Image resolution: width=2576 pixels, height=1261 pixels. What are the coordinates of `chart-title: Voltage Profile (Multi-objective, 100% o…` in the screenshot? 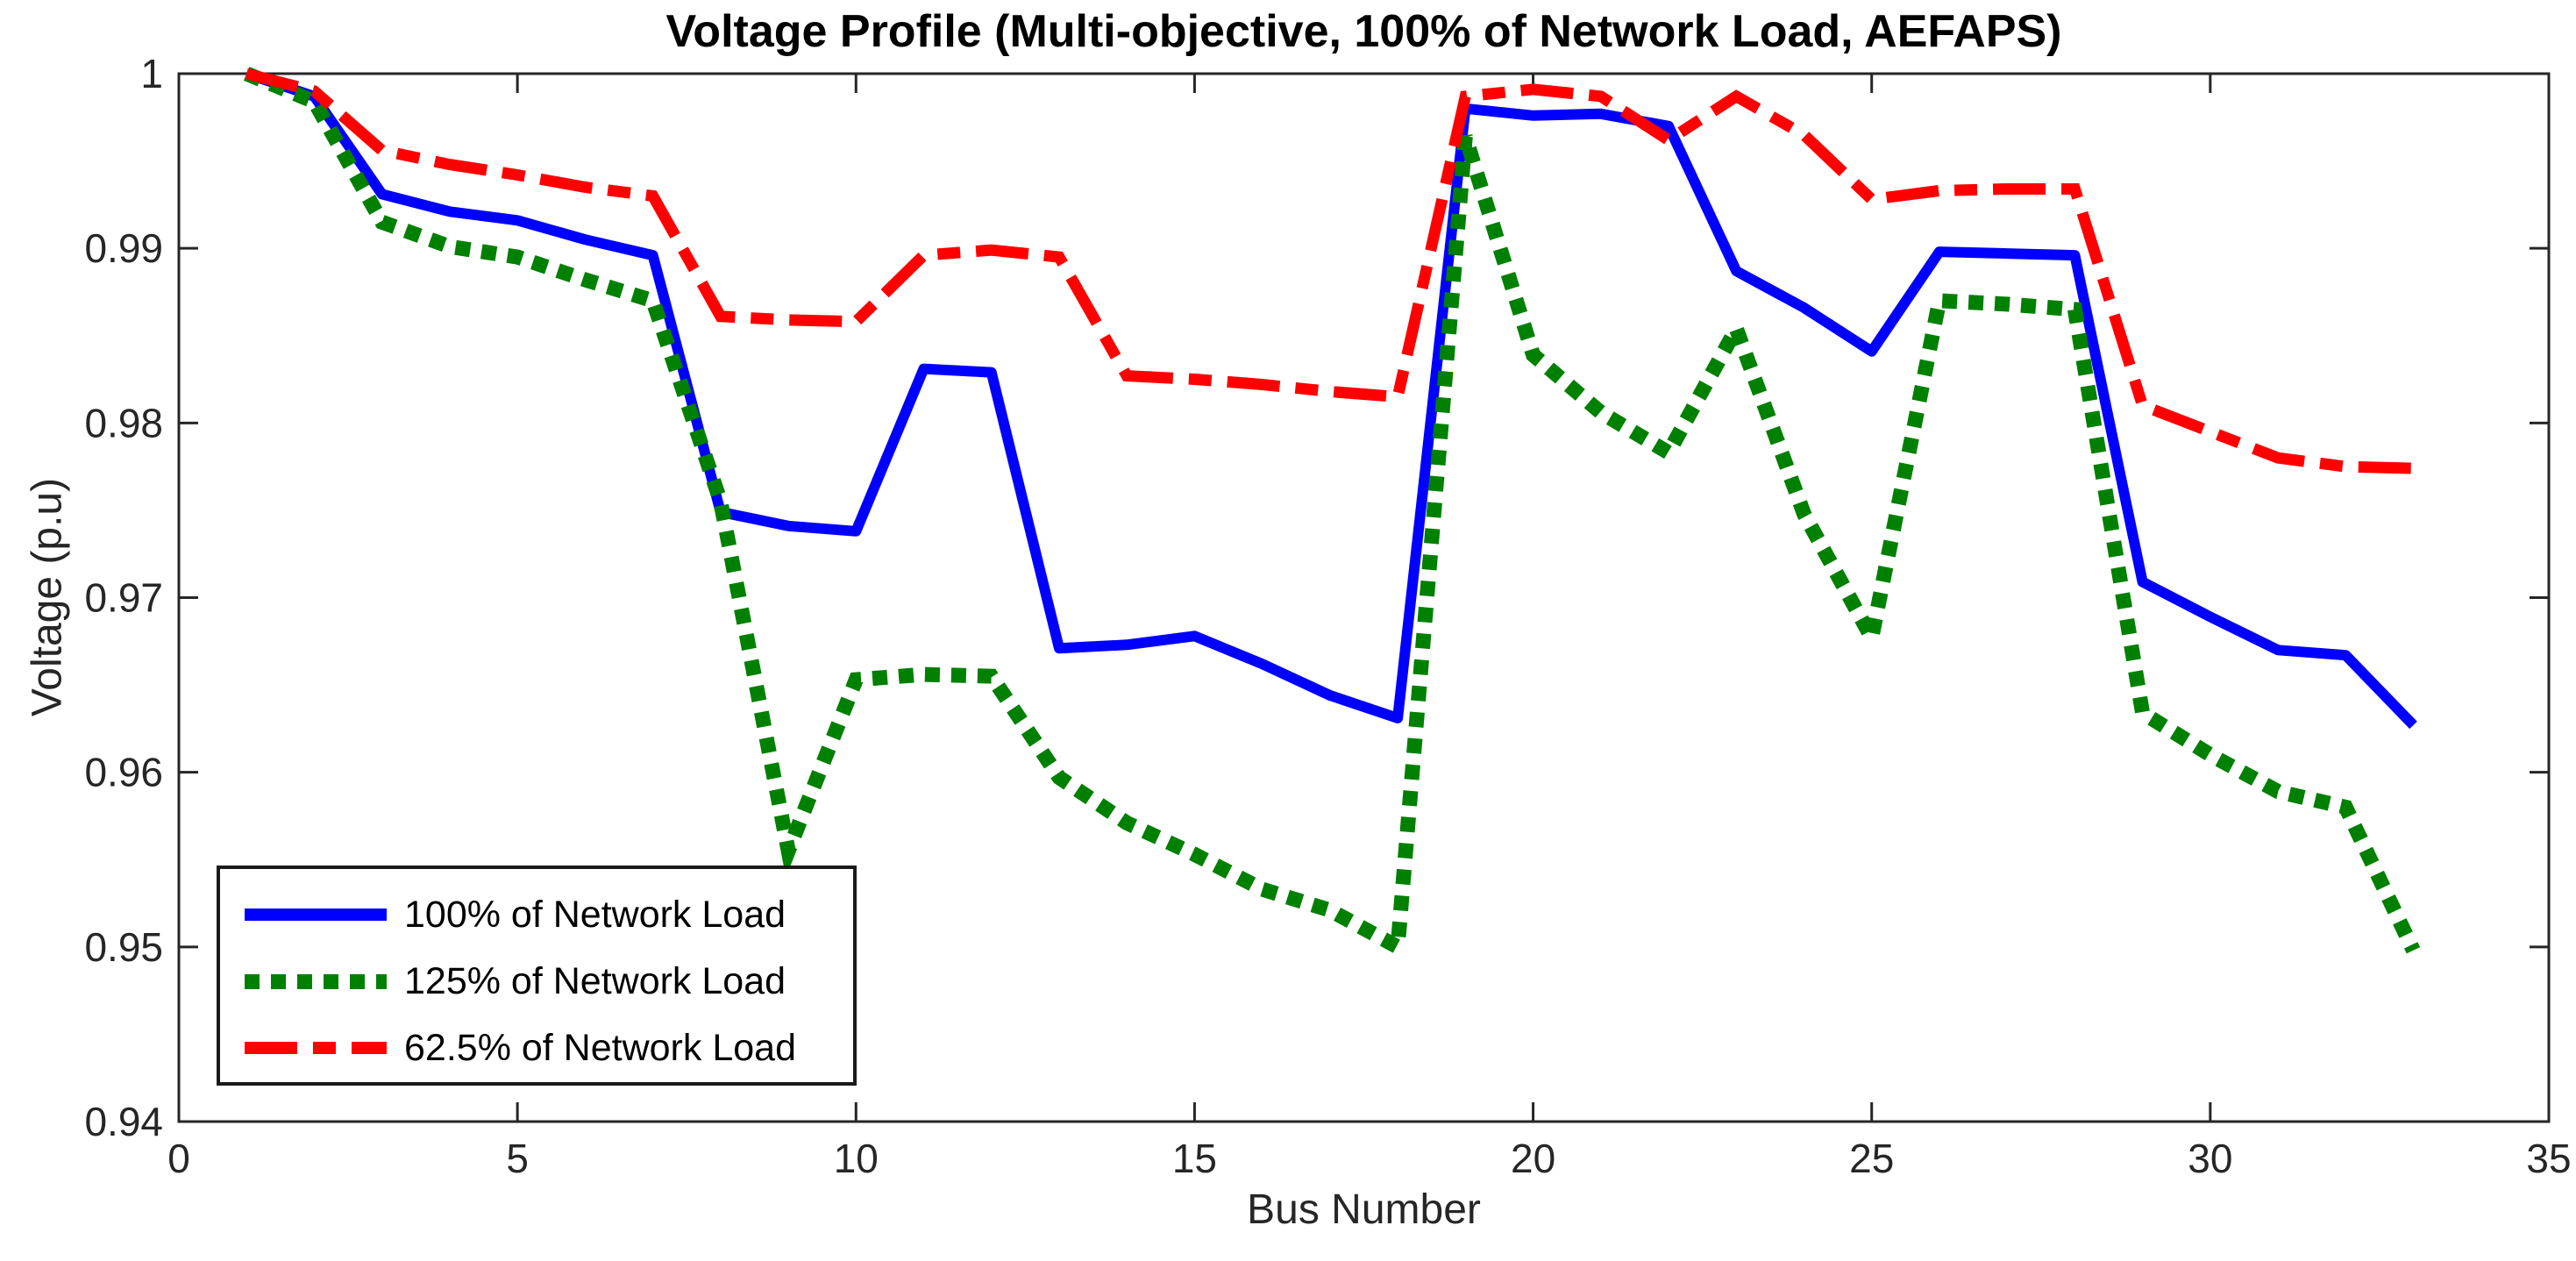 It's located at (1363, 31).